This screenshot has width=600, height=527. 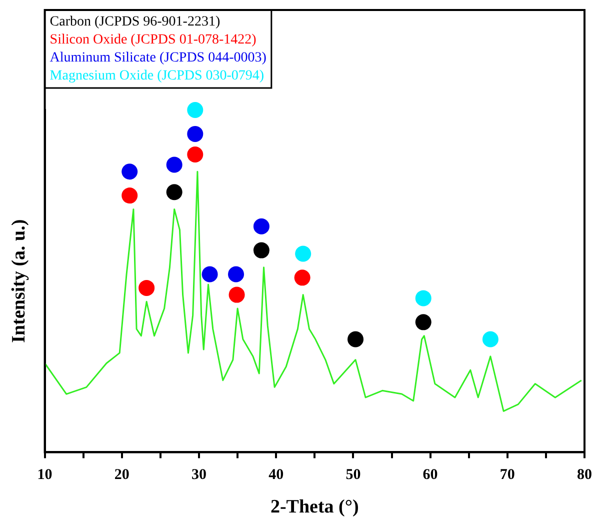 I want to click on x-tick-label: 30, so click(x=199, y=475).